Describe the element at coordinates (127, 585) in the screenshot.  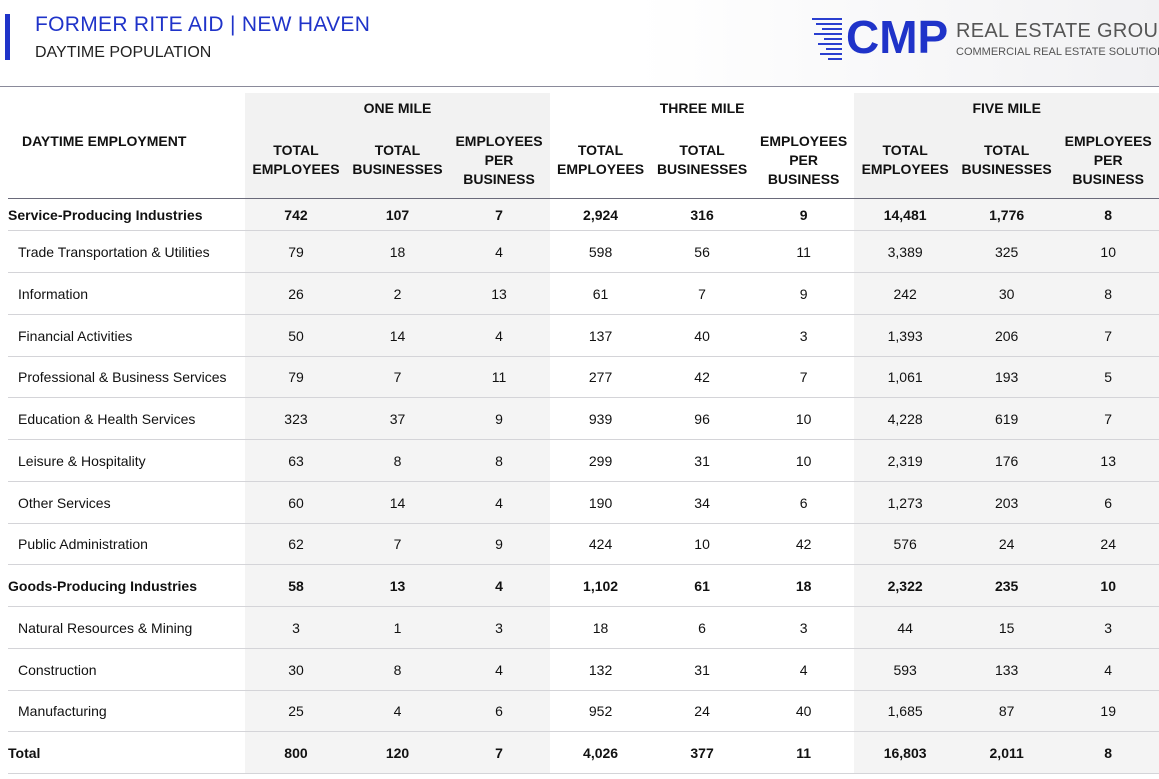
I see `row-label: Goods-Producing Industries` at that location.